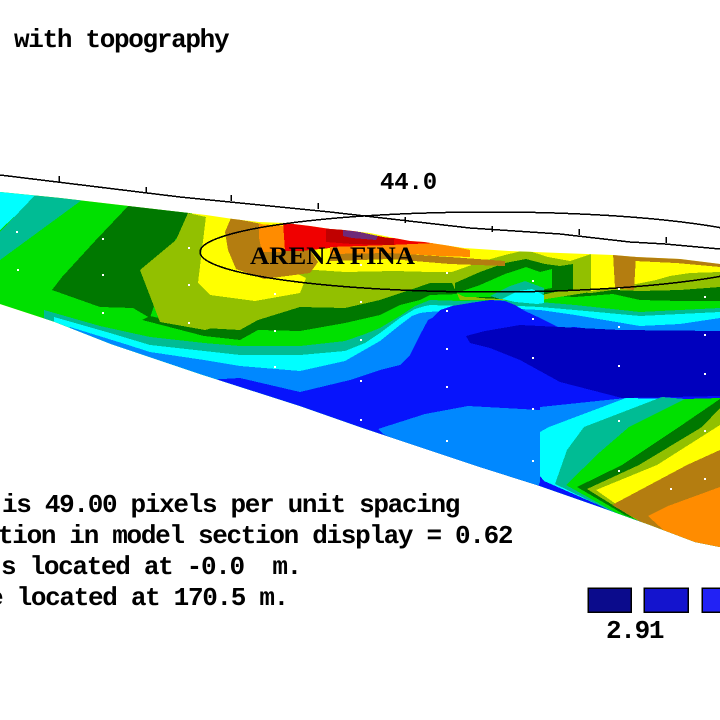 The image size is (720, 720). I want to click on svg-text: s located at -0.0 m., so click(151, 567).